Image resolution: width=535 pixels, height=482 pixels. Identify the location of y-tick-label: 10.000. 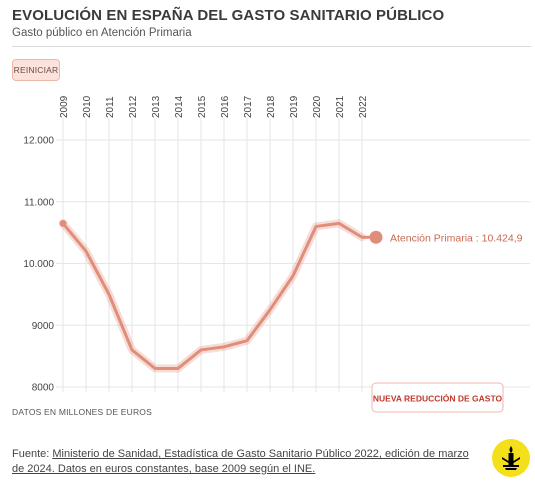
(38, 264).